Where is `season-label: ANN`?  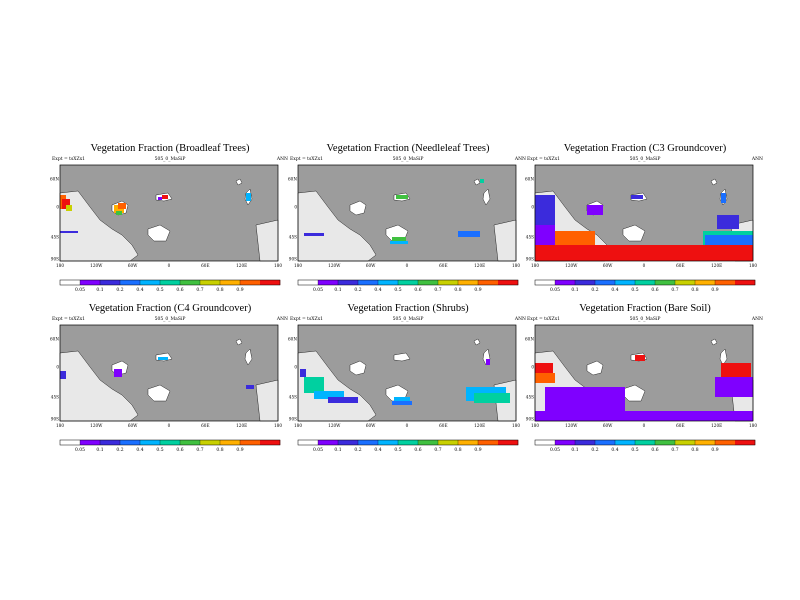 season-label: ANN is located at coordinates (757, 319).